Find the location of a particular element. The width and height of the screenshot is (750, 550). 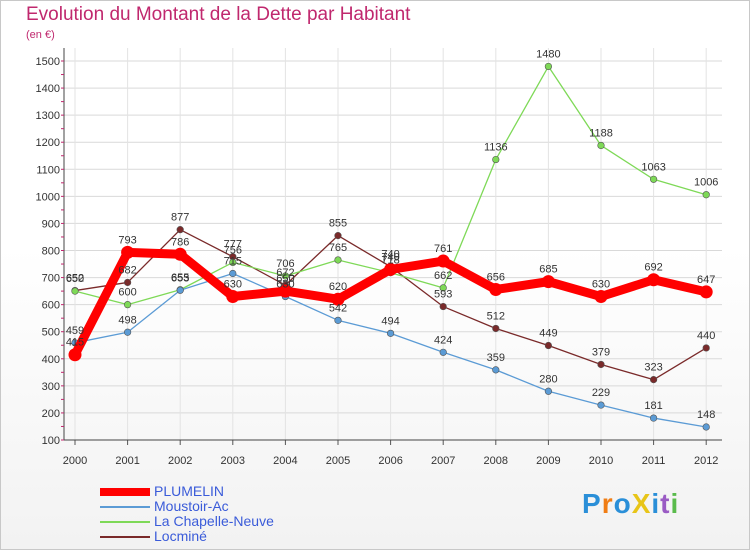

data-label-la-chapelle-neuve-2002: 655 is located at coordinates (180, 278).